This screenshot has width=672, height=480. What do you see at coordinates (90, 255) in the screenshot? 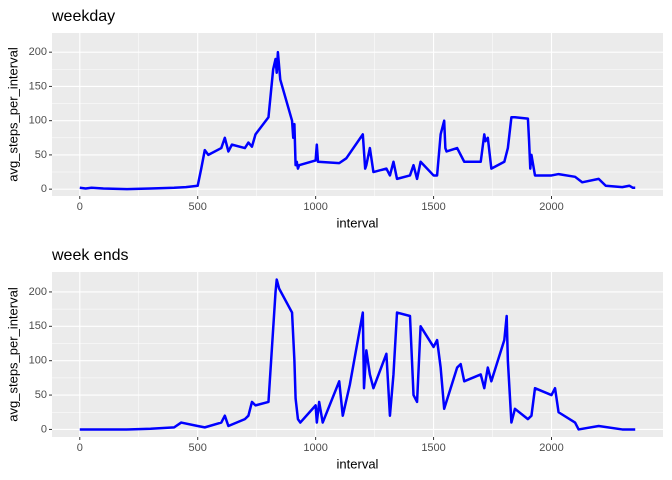
I see `chart-title: week ends` at bounding box center [90, 255].